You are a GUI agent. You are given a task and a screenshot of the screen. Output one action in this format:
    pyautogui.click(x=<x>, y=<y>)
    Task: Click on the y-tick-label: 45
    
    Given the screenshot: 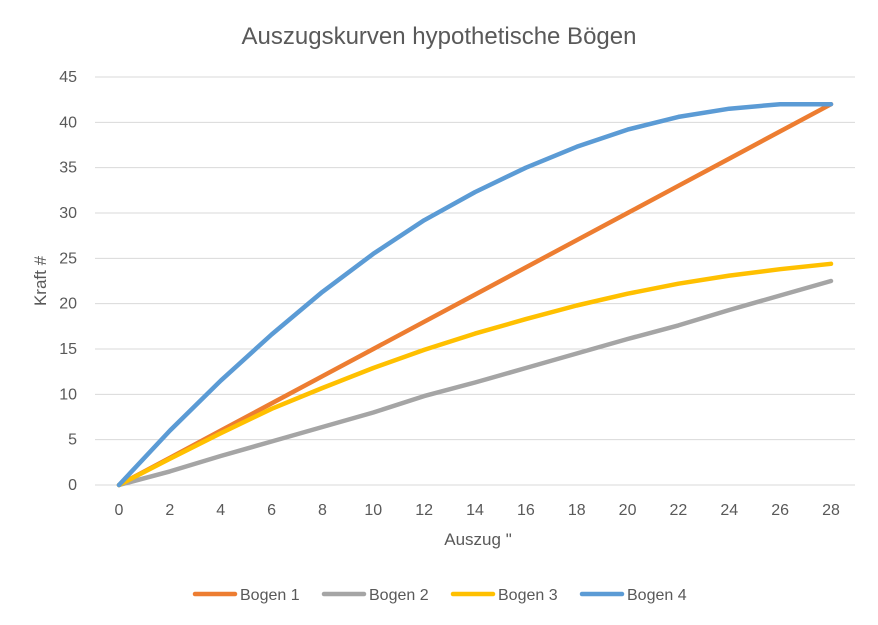 What is the action you would take?
    pyautogui.click(x=68, y=77)
    